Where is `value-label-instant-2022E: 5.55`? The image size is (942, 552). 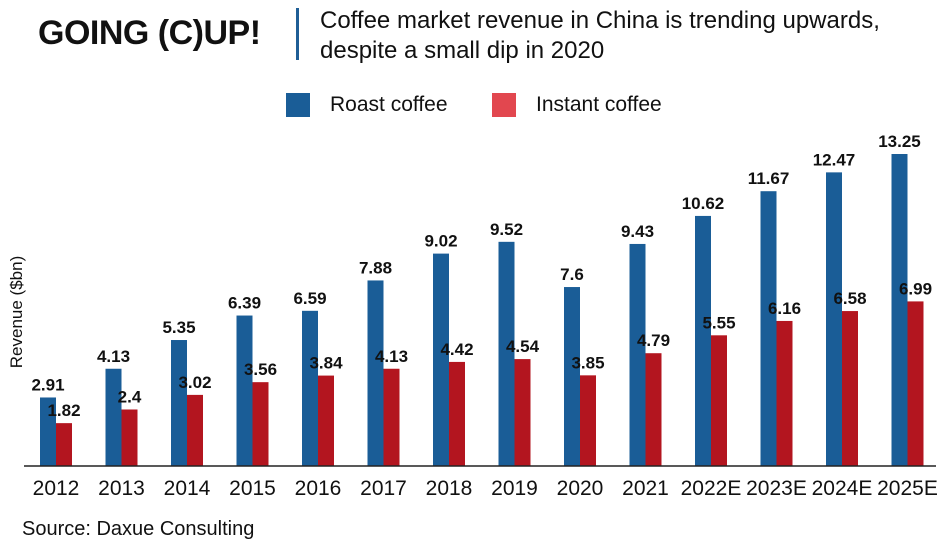 value-label-instant-2022E: 5.55 is located at coordinates (718, 322).